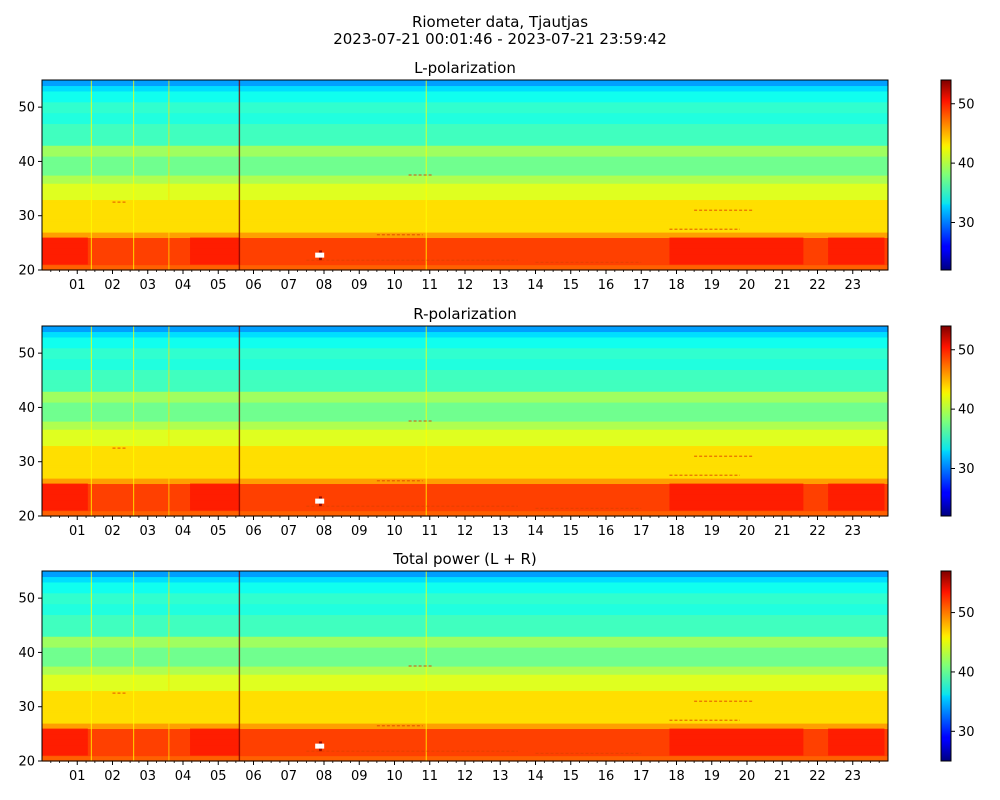 This screenshot has width=1000, height=800. What do you see at coordinates (465, 68) in the screenshot?
I see `panel-title: L-polarization` at bounding box center [465, 68].